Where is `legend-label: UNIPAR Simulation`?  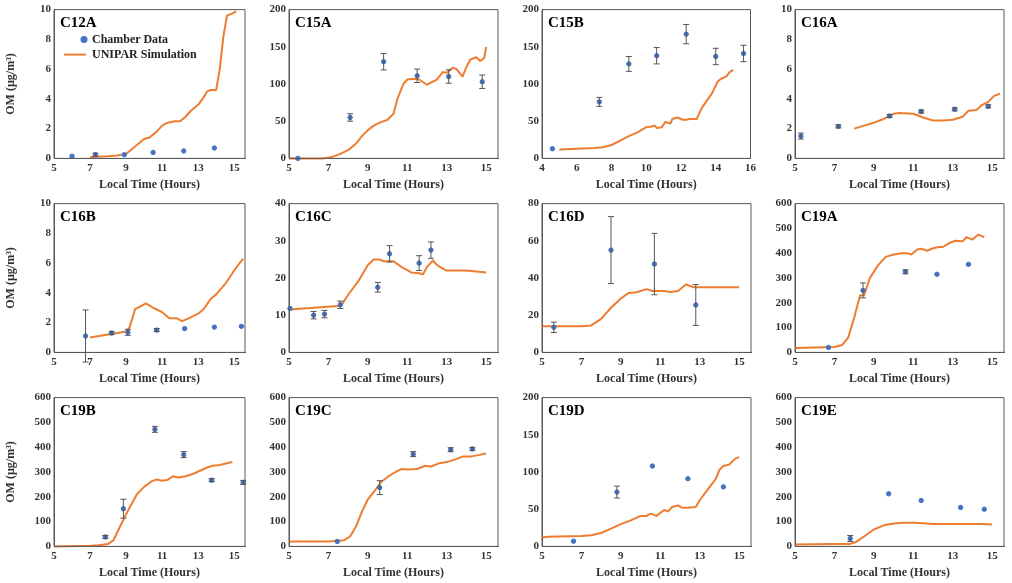
legend-label: UNIPAR Simulation is located at coordinates (145, 53).